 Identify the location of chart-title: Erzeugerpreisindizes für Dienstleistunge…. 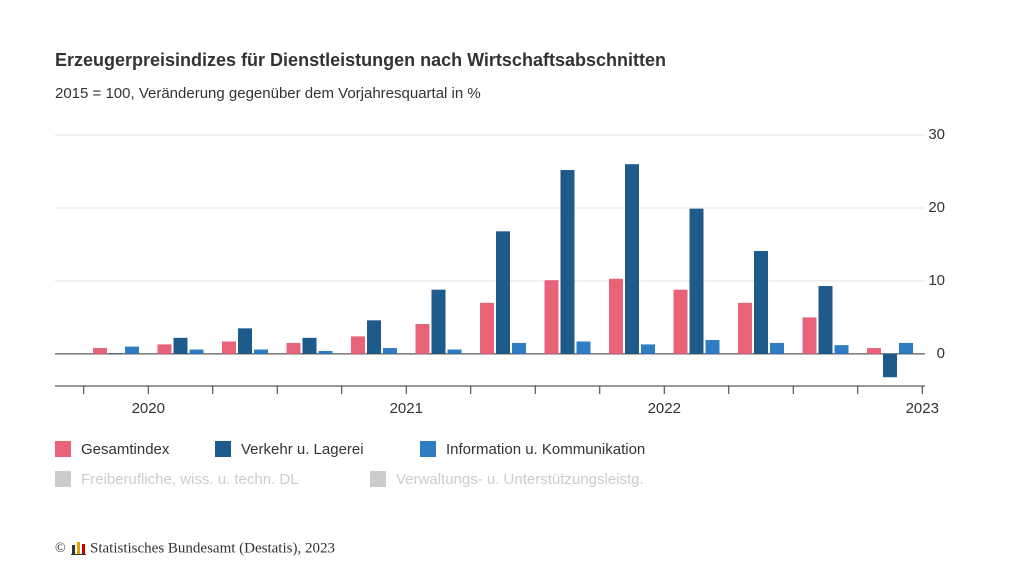
(360, 60).